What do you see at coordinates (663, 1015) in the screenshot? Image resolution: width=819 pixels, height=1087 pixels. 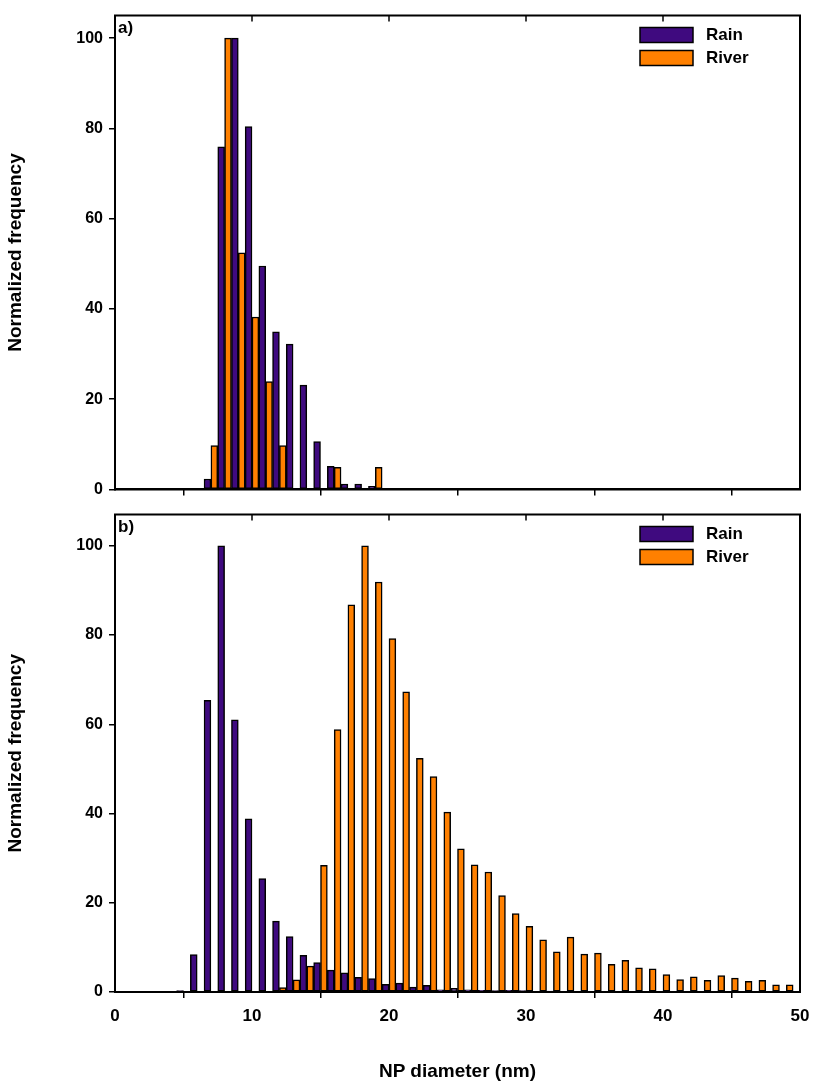 I see `x-tick-label: 40` at bounding box center [663, 1015].